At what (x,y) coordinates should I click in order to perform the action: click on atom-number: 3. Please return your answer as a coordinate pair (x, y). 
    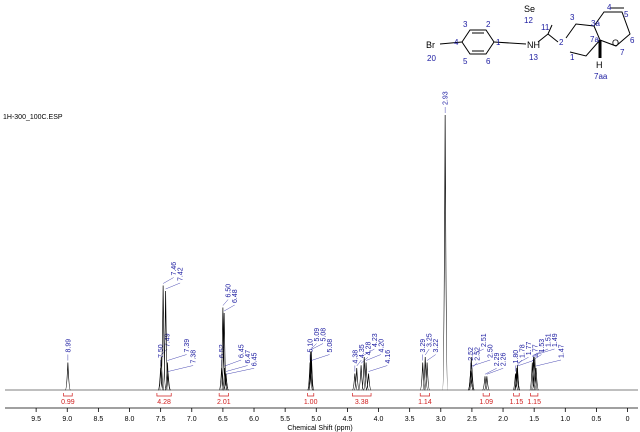
    Looking at the image, I should click on (572, 17).